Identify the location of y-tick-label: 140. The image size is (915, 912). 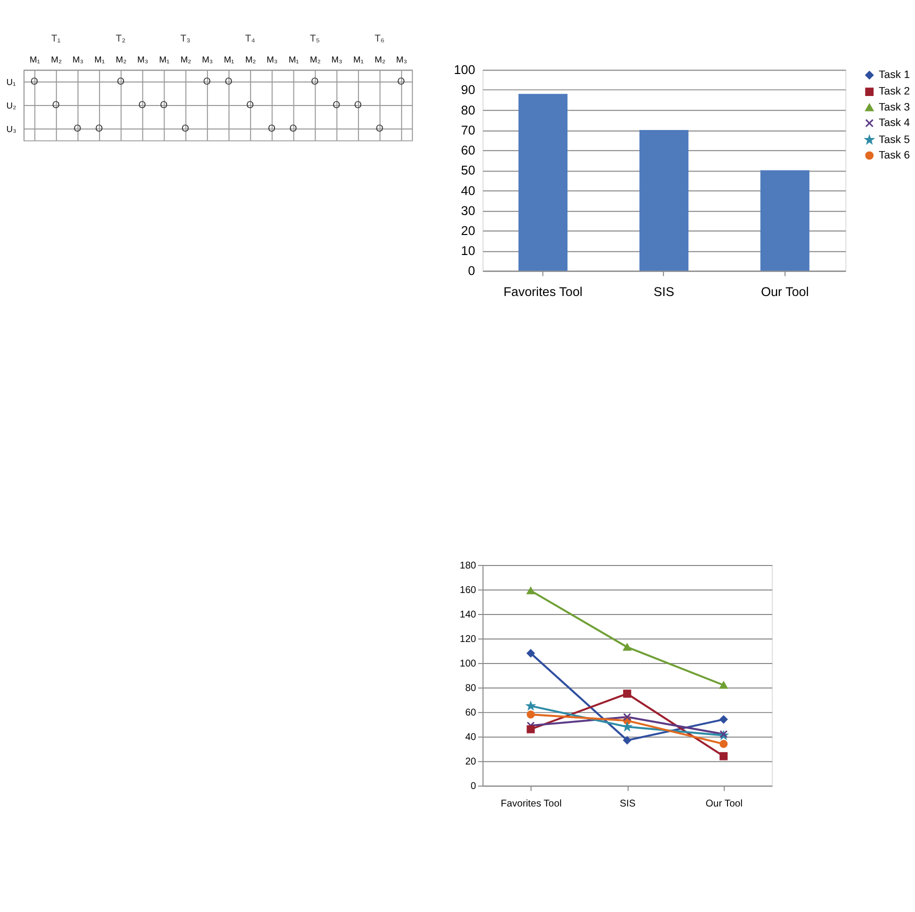
(468, 614).